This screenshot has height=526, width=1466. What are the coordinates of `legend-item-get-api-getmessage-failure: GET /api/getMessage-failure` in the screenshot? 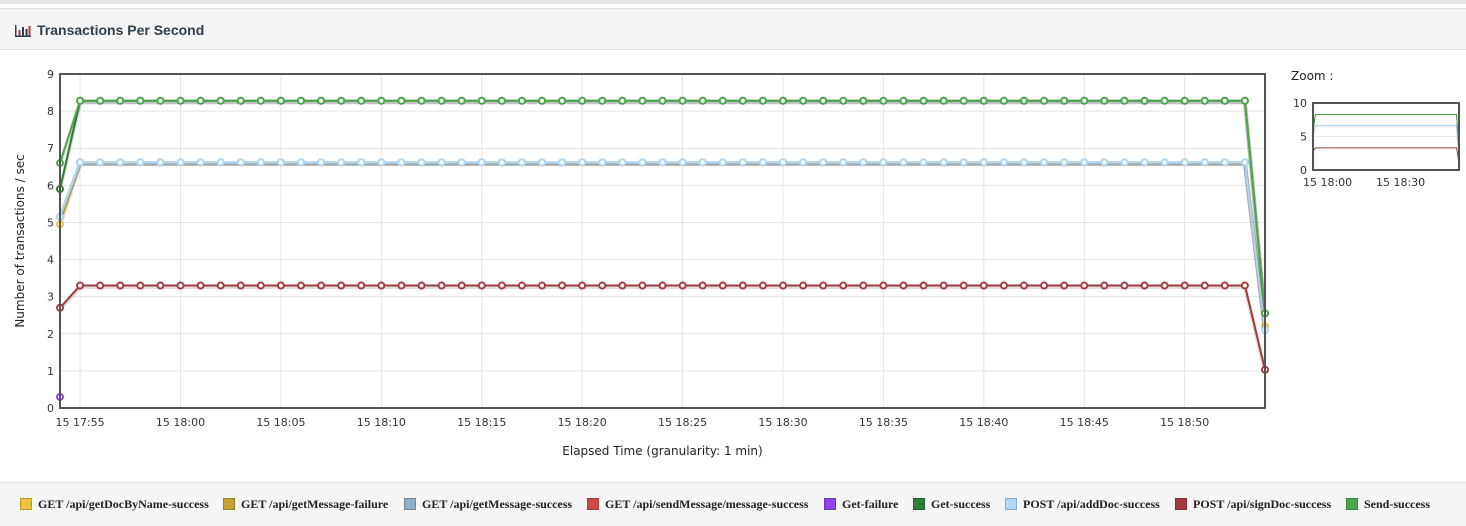 It's located at (305, 504).